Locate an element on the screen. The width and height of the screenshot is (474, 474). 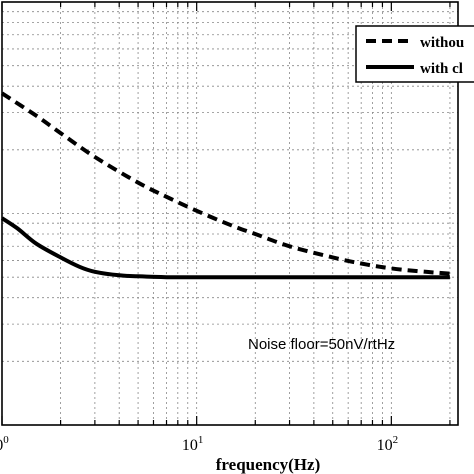
x-tick-label: 10¹ is located at coordinates (193, 444).